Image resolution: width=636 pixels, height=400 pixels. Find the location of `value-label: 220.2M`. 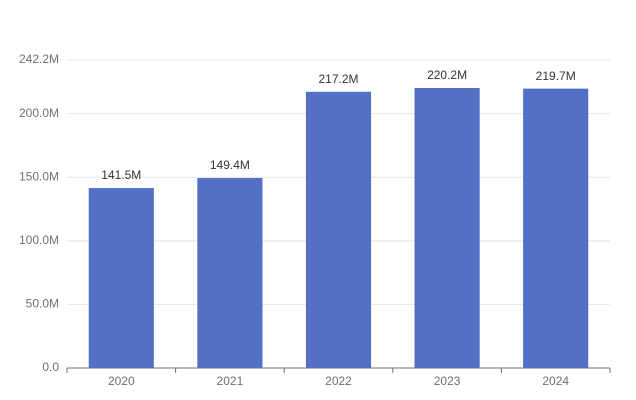

value-label: 220.2M is located at coordinates (447, 75).